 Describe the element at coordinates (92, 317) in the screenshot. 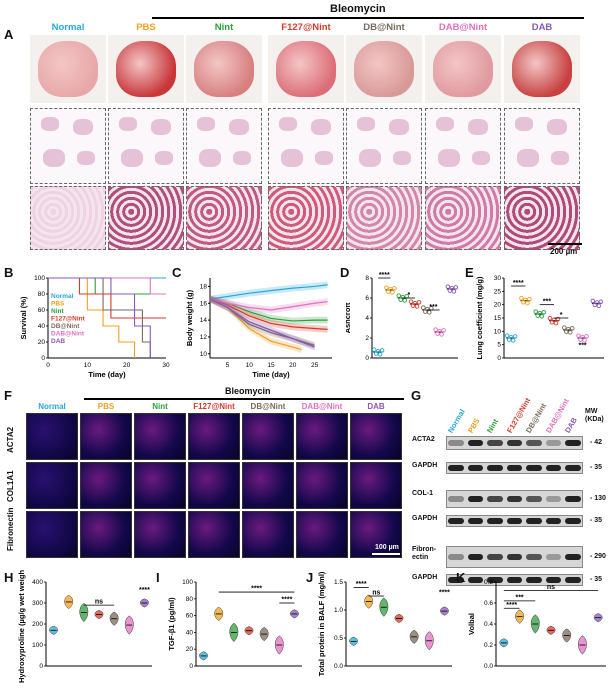

I see `survival-curve-PBS` at that location.